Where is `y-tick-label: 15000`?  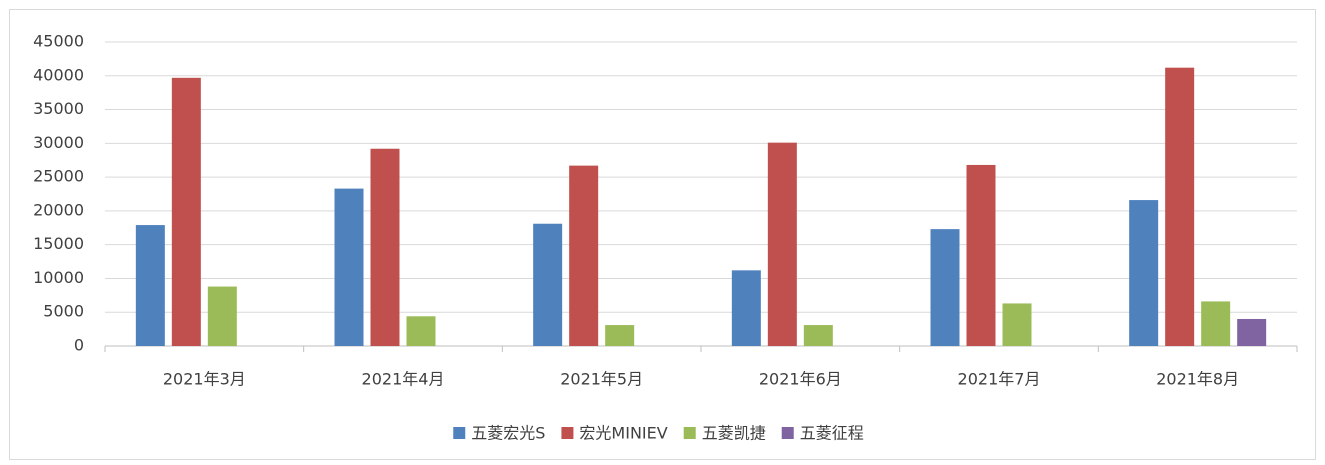 y-tick-label: 15000 is located at coordinates (58, 243).